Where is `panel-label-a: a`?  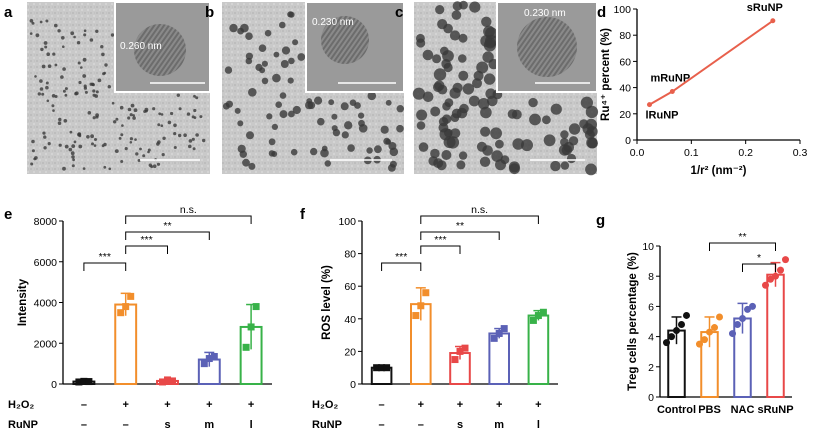 panel-label-a: a is located at coordinates (8, 12).